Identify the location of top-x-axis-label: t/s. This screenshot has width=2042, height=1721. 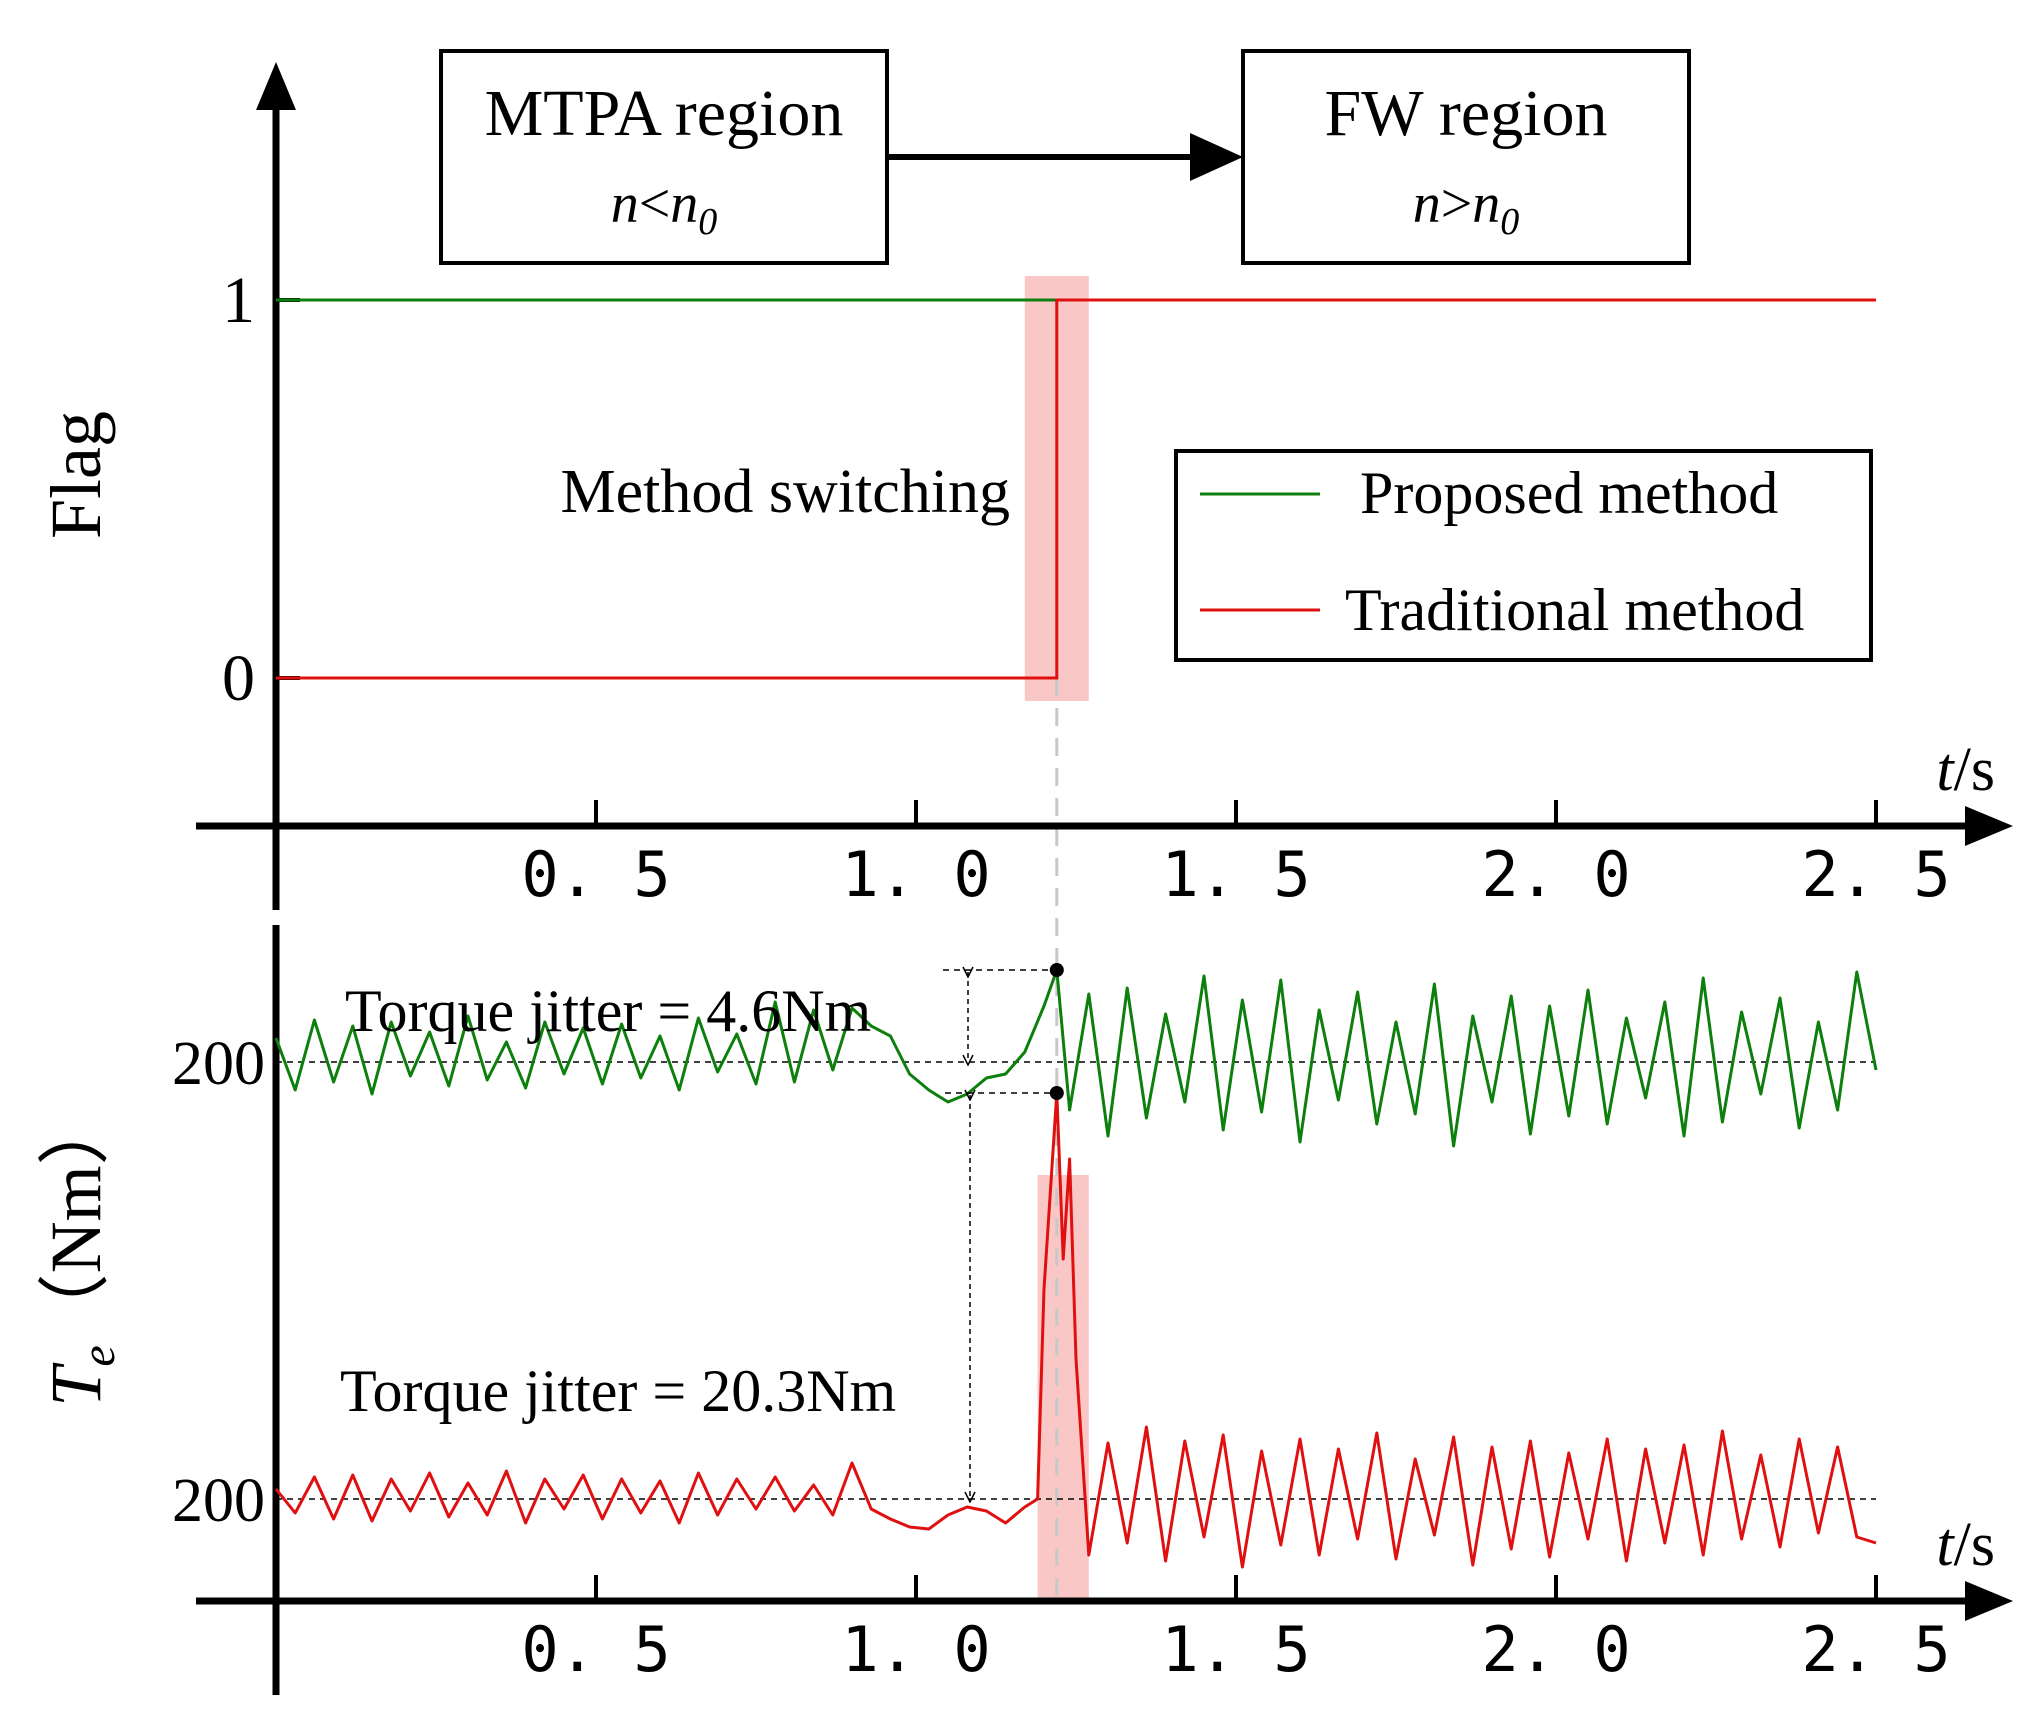
(1965, 770).